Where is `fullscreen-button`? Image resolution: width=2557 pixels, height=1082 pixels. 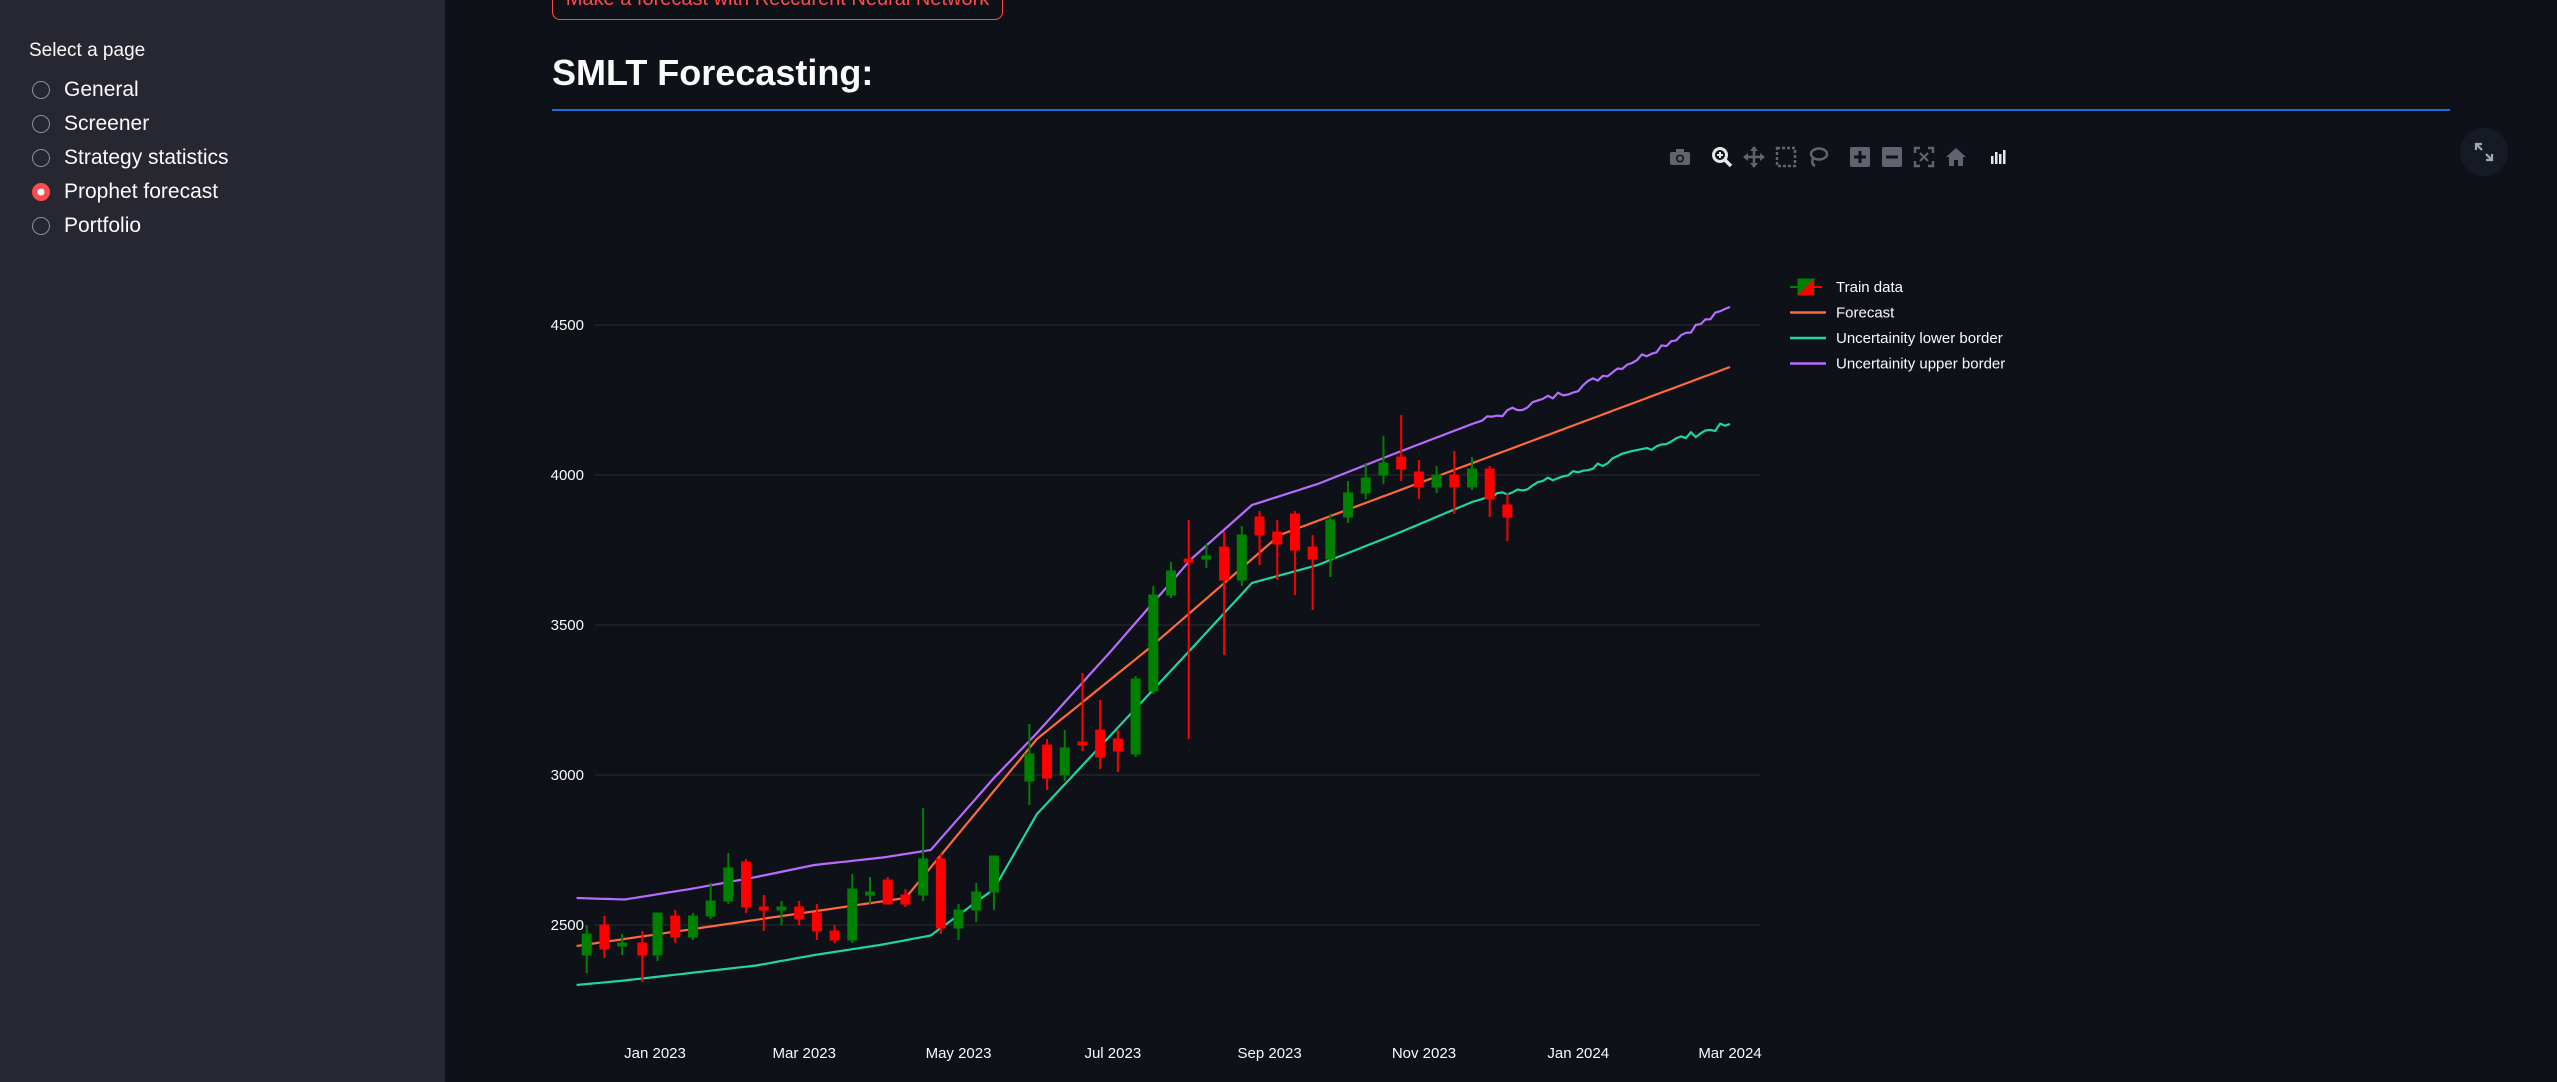
fullscreen-button is located at coordinates (2484, 152).